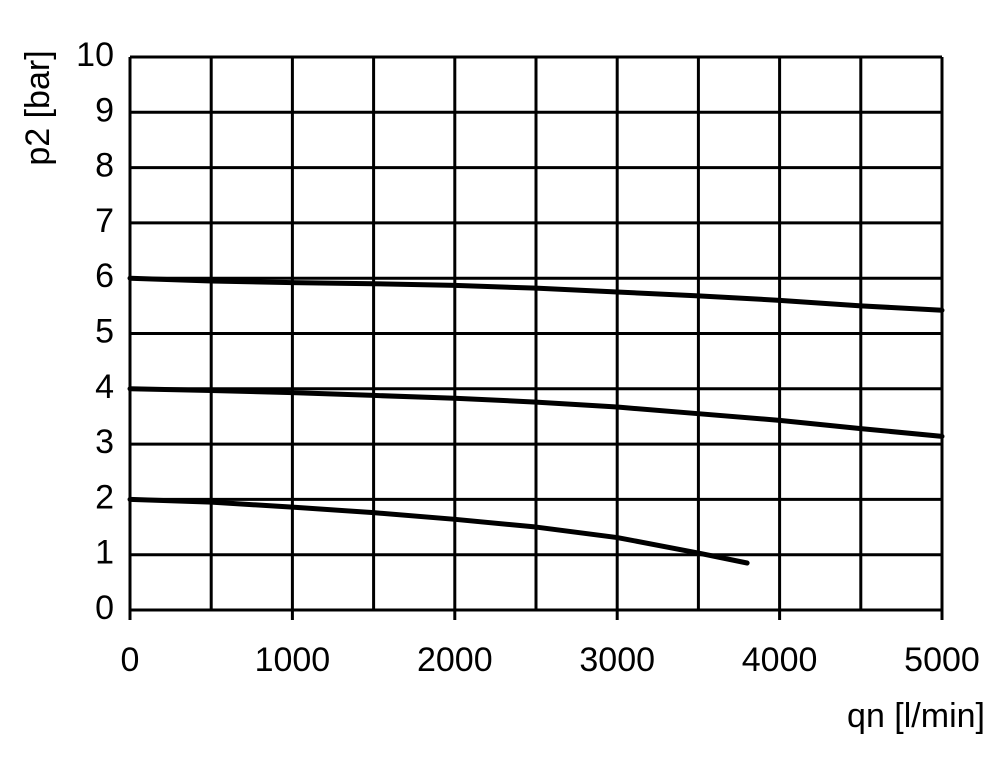 The width and height of the screenshot is (1000, 764). Describe the element at coordinates (916, 716) in the screenshot. I see `x-axis-label: qn [l/min]` at that location.